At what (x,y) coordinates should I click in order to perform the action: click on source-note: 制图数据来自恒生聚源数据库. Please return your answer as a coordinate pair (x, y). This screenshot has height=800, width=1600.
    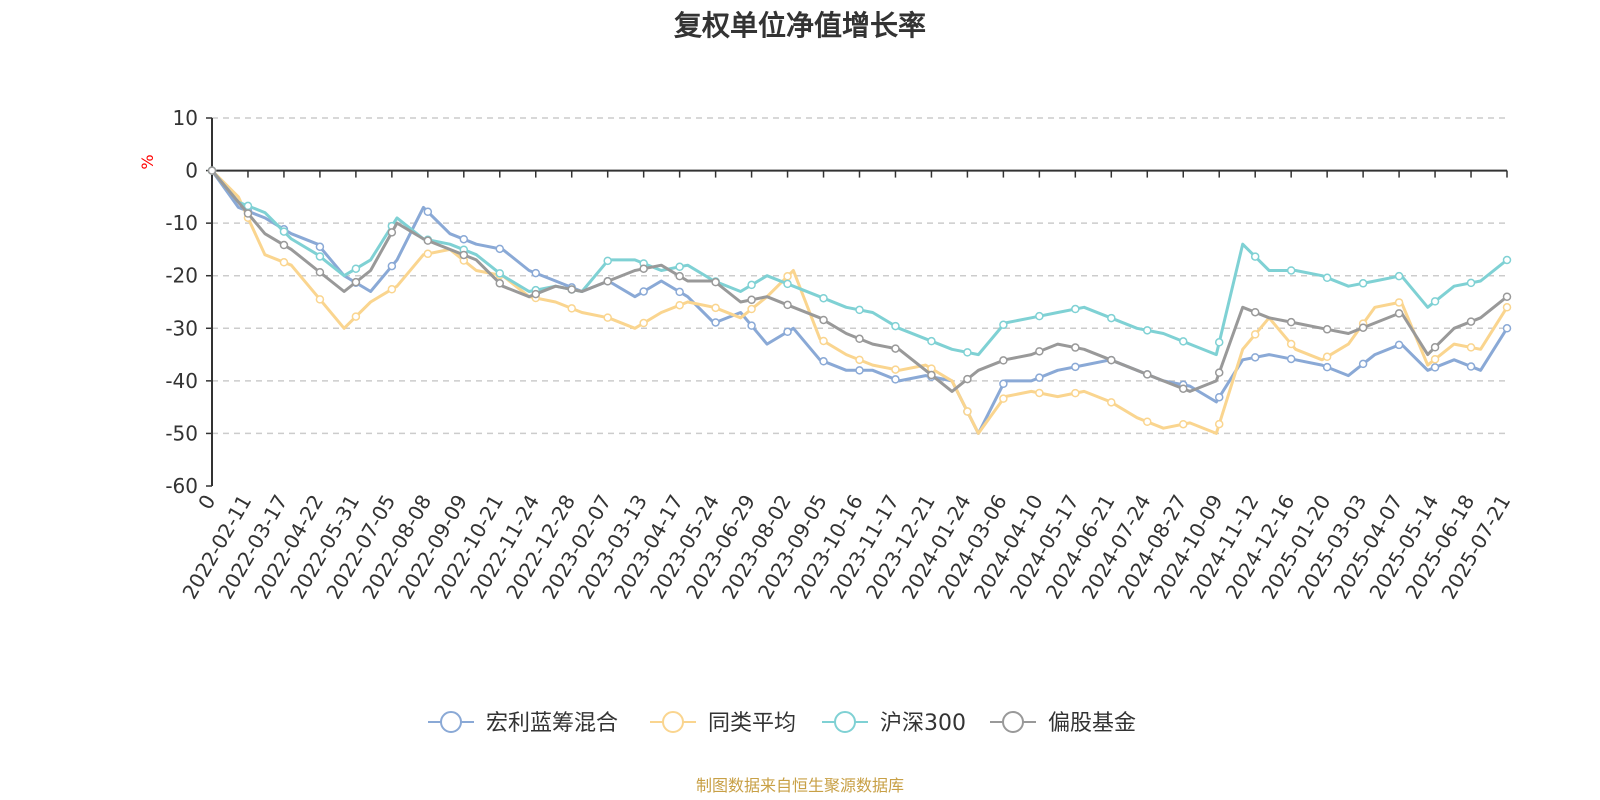
    Looking at the image, I should click on (799, 785).